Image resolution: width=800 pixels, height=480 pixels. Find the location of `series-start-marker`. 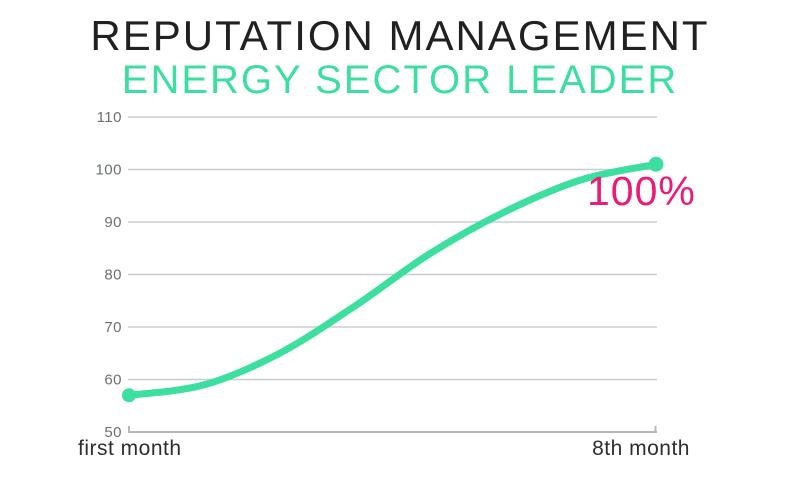

series-start-marker is located at coordinates (129, 395).